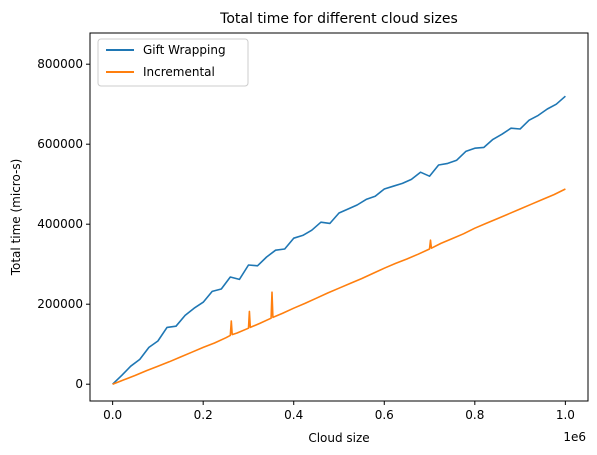  I want to click on x-tick-label: 0.4, so click(293, 415).